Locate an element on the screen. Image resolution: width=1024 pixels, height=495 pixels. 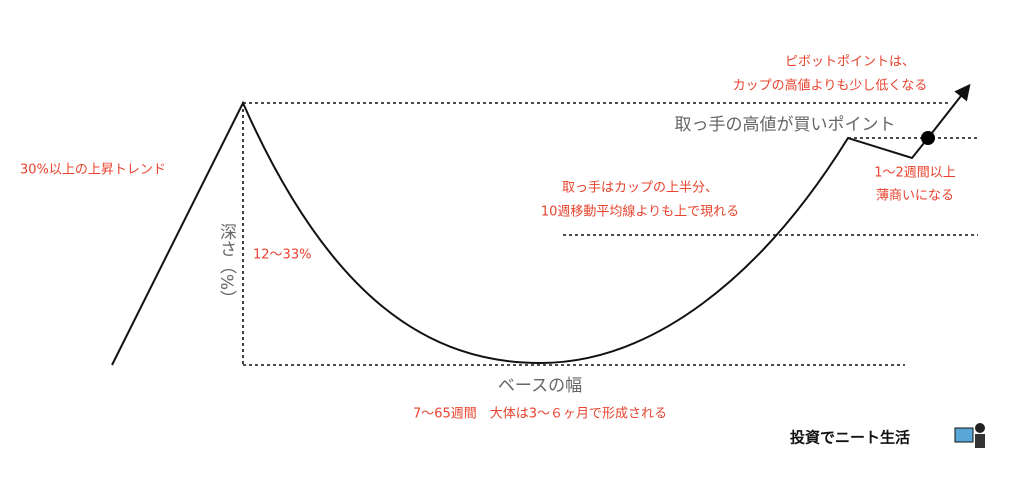
logo: 投資でニート生活 is located at coordinates (887, 435).